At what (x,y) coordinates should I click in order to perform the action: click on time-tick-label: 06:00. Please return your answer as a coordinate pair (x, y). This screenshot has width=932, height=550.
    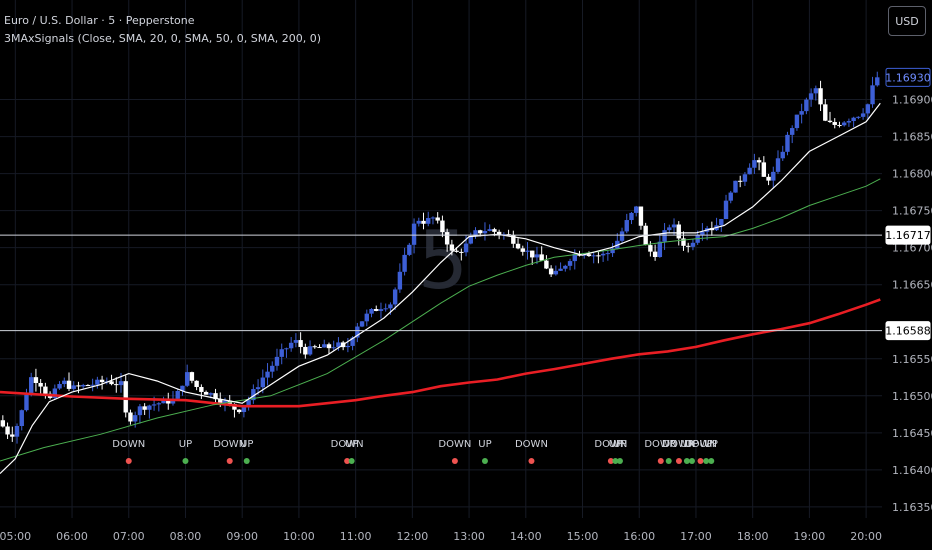
    Looking at the image, I should click on (72, 536).